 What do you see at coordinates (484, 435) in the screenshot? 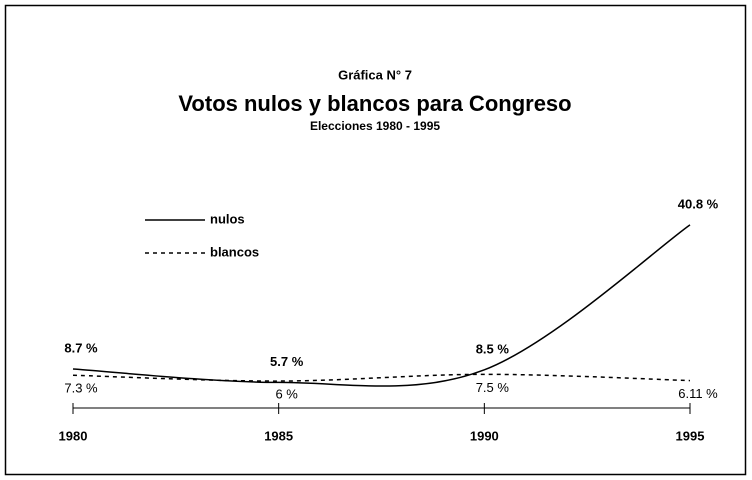
I see `x-tick-label: 1990` at bounding box center [484, 435].